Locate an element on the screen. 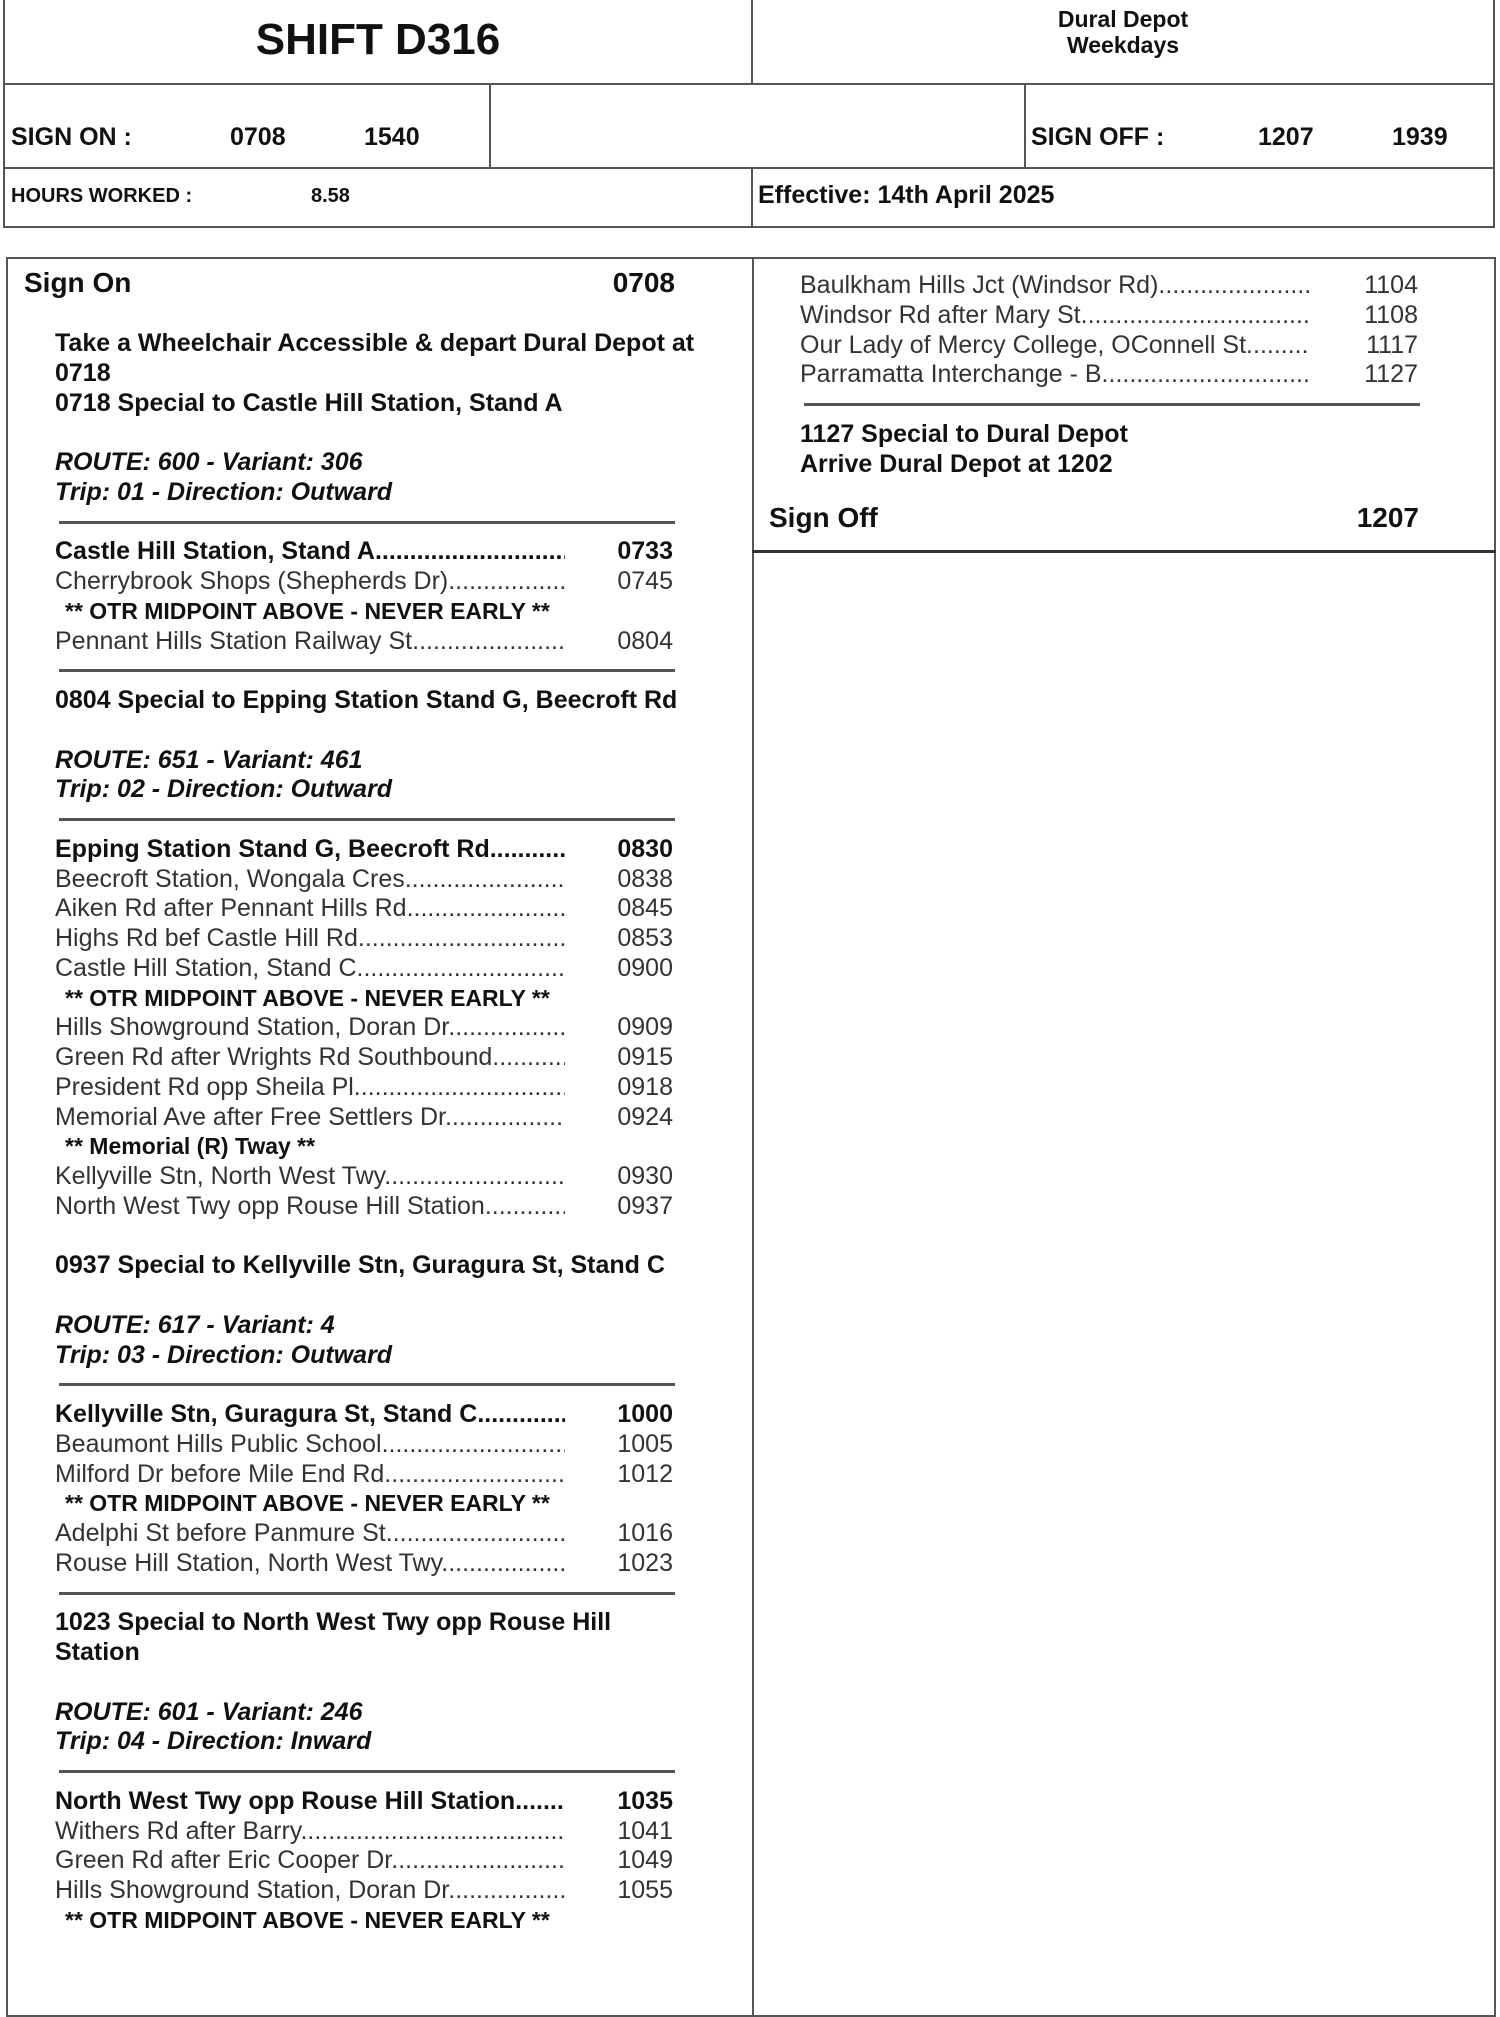 This screenshot has width=1500, height=2017. stop-time: 0845 is located at coordinates (645, 908).